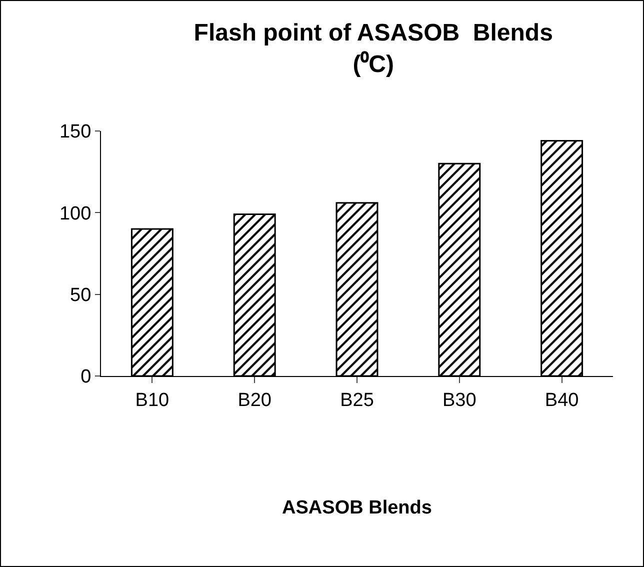 The image size is (644, 567). What do you see at coordinates (561, 400) in the screenshot?
I see `x-tick-label: B40` at bounding box center [561, 400].